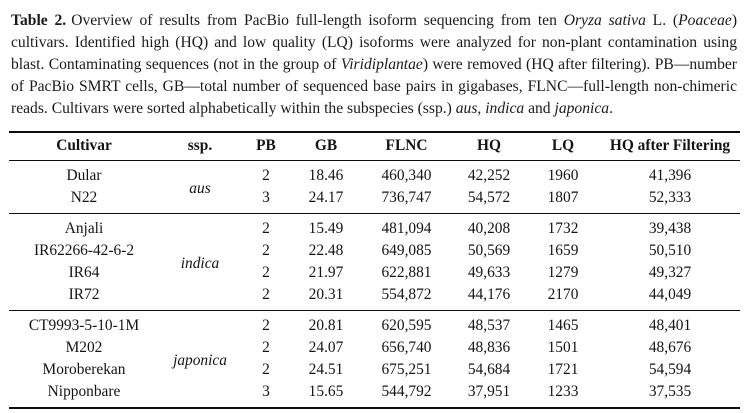  Describe the element at coordinates (326, 250) in the screenshot. I see `cell-gb: 22.48` at that location.